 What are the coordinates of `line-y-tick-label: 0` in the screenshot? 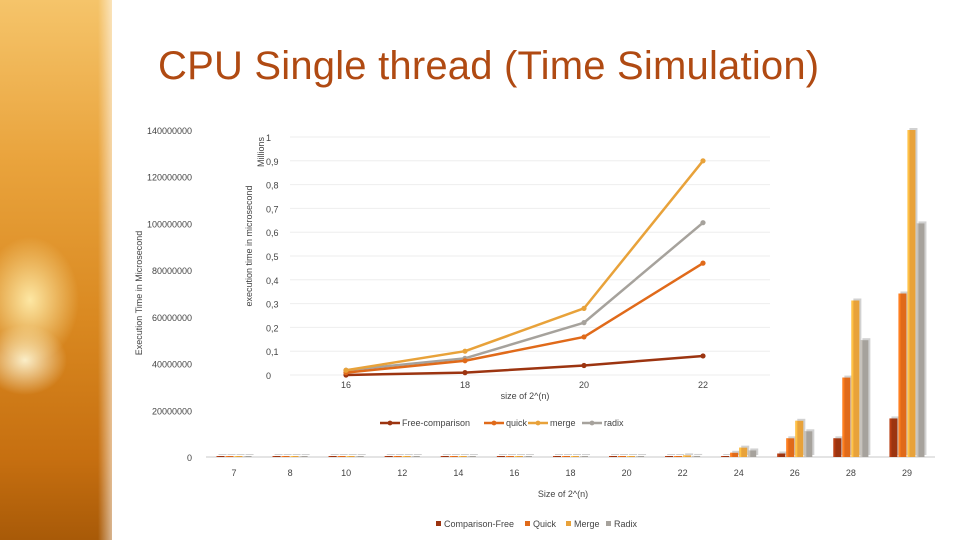 It's located at (268, 376).